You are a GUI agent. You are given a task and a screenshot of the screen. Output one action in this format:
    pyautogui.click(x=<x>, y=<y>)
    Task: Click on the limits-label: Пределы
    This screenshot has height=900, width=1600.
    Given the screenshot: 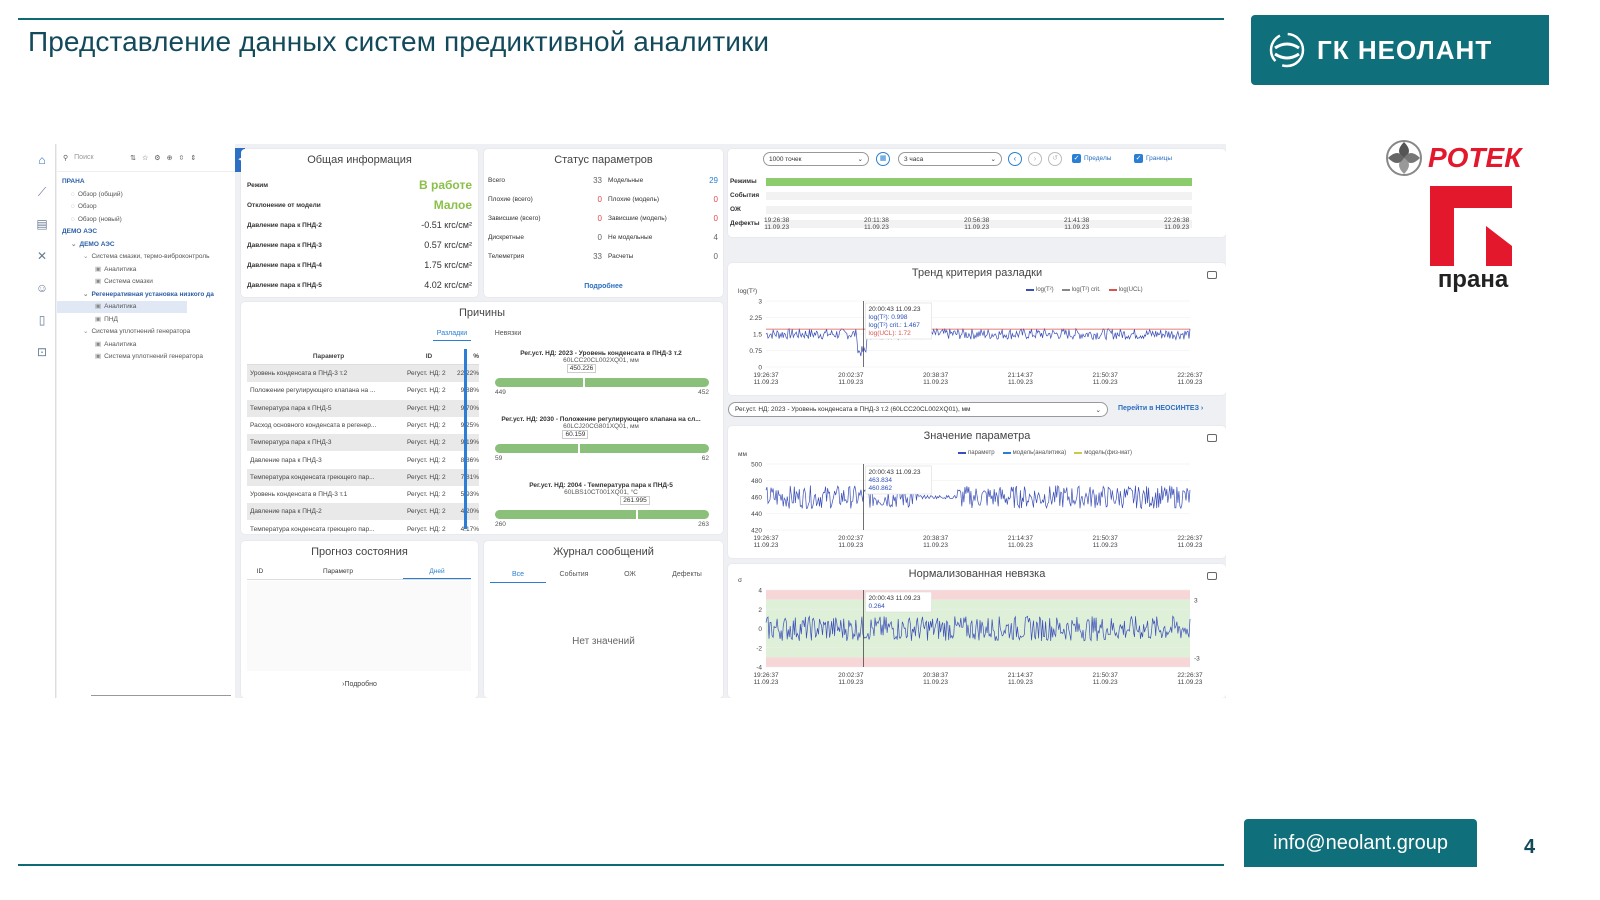 What is the action you would take?
    pyautogui.click(x=1098, y=158)
    